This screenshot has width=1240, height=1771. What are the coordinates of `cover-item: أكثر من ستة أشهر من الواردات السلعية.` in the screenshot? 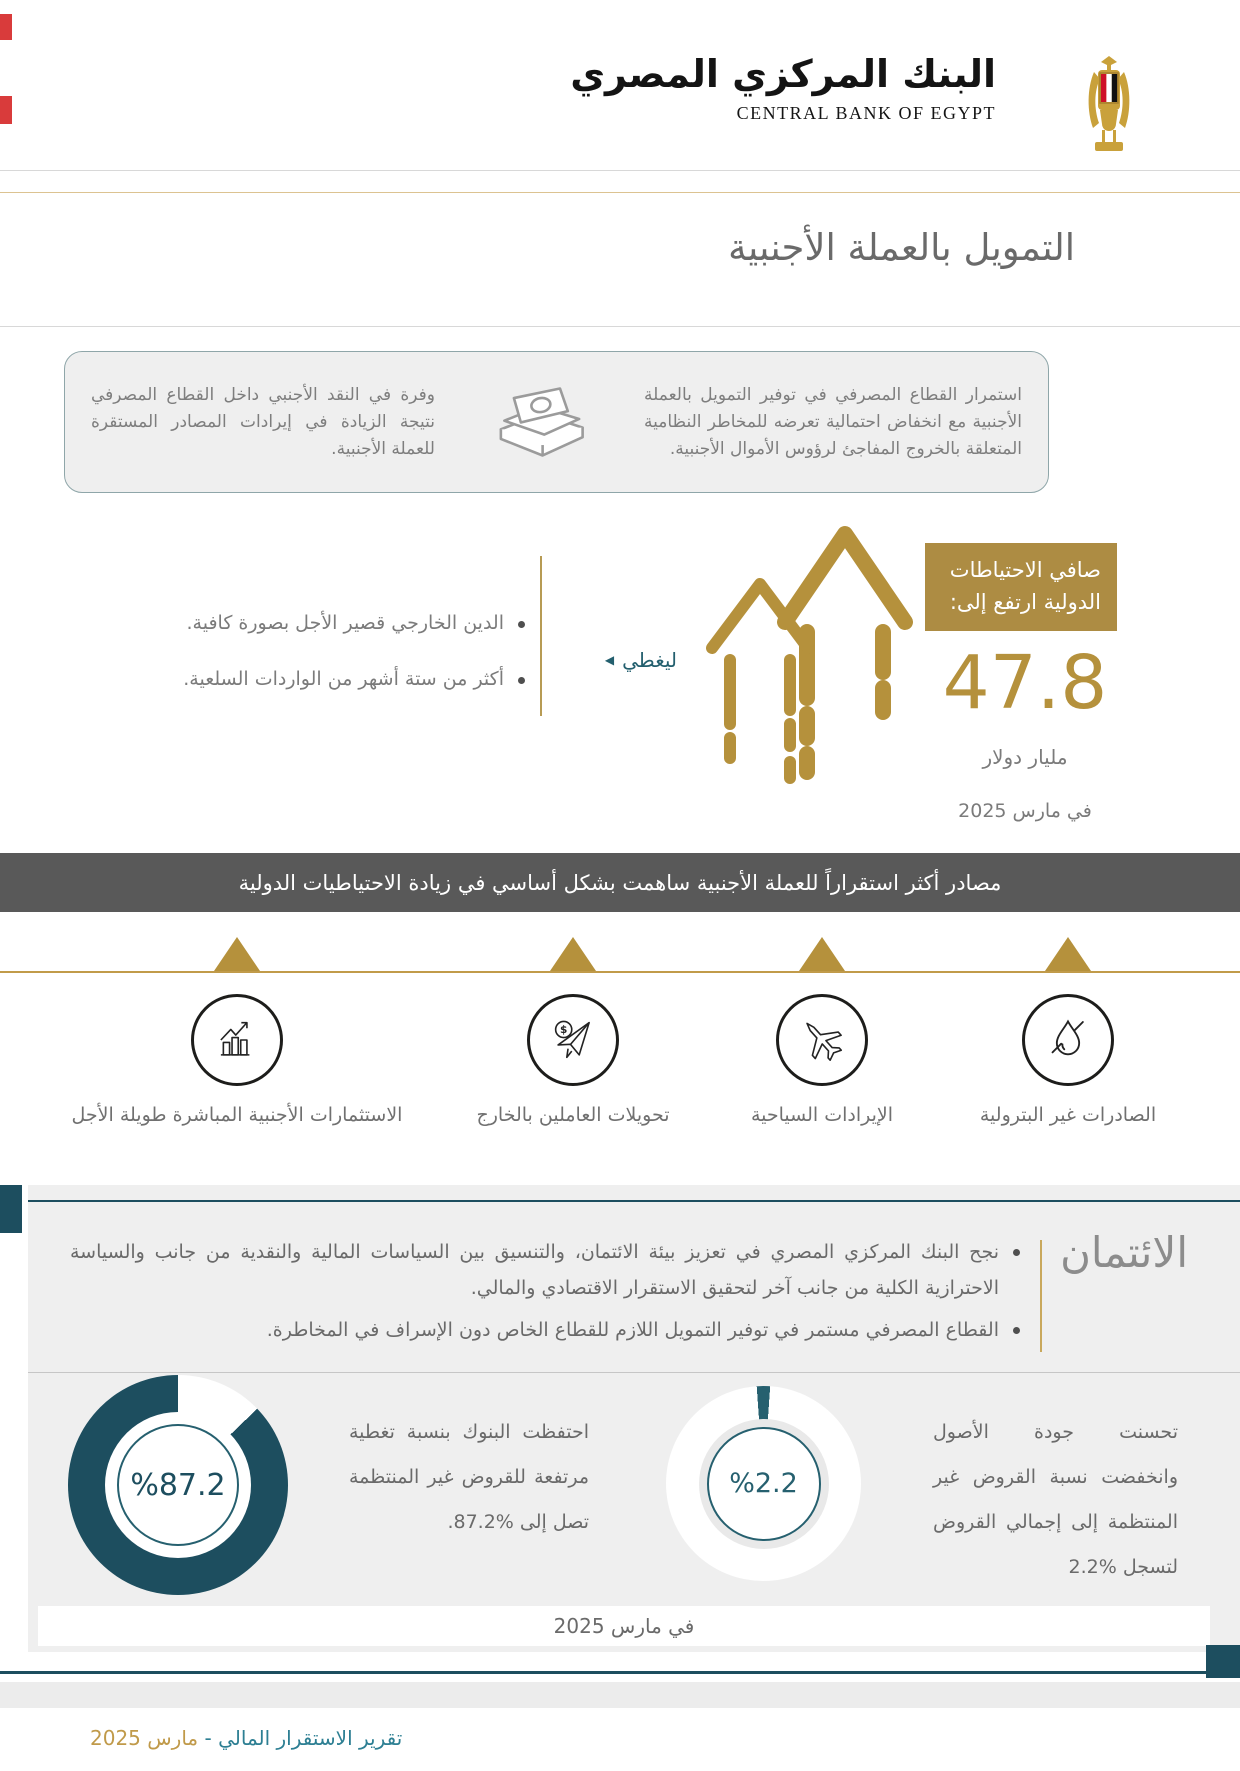 It's located at (310, 679).